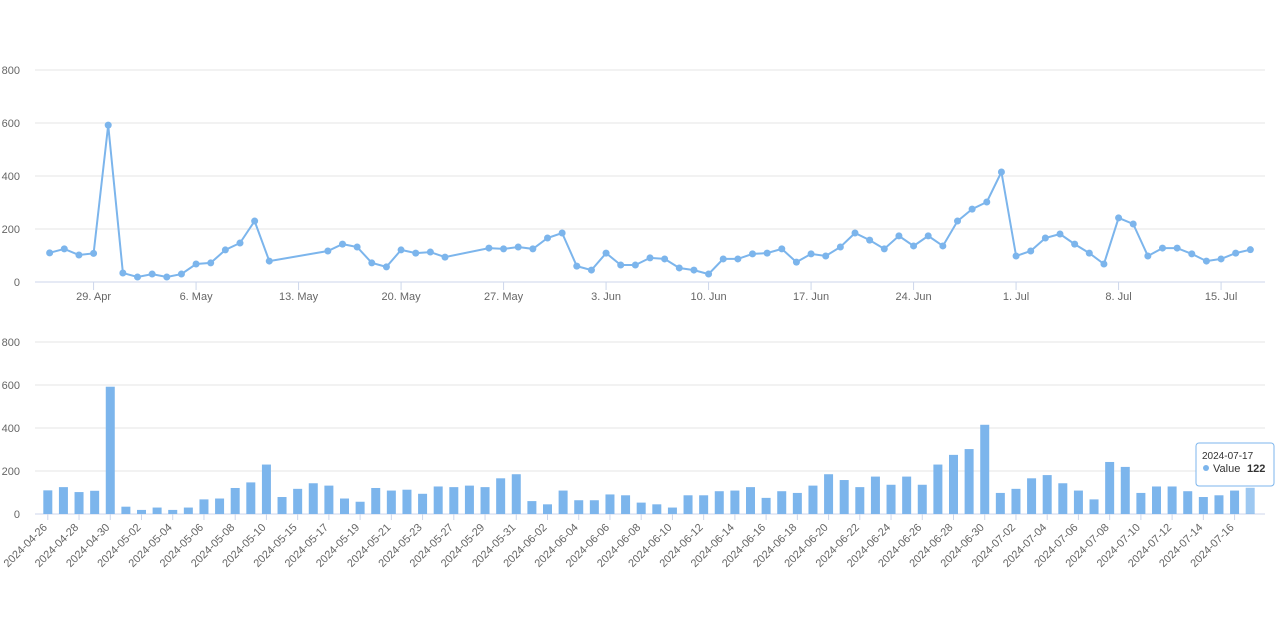  Describe the element at coordinates (1256, 469) in the screenshot. I see `tooltip-value: 122` at that location.